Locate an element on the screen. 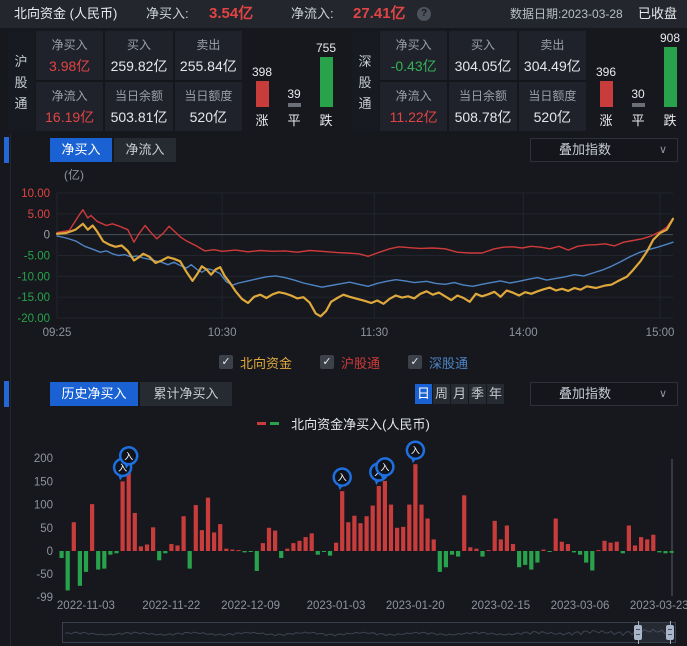 The image size is (687, 646). unit-label: (亿) is located at coordinates (74, 175).